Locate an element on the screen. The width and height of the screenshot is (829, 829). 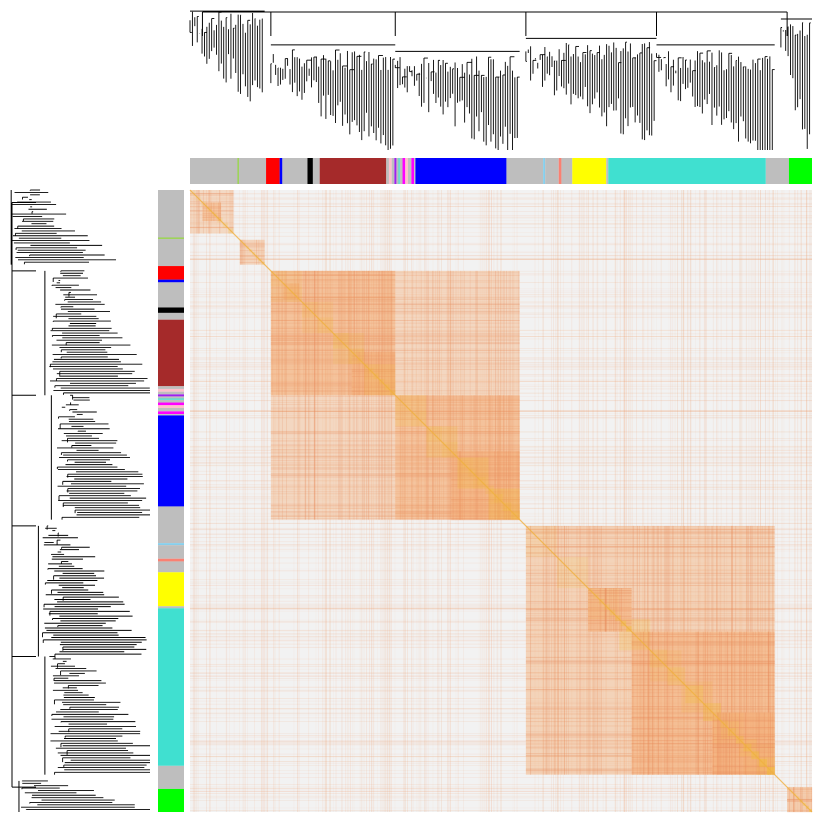
top-dendrogram is located at coordinates (500, 80).